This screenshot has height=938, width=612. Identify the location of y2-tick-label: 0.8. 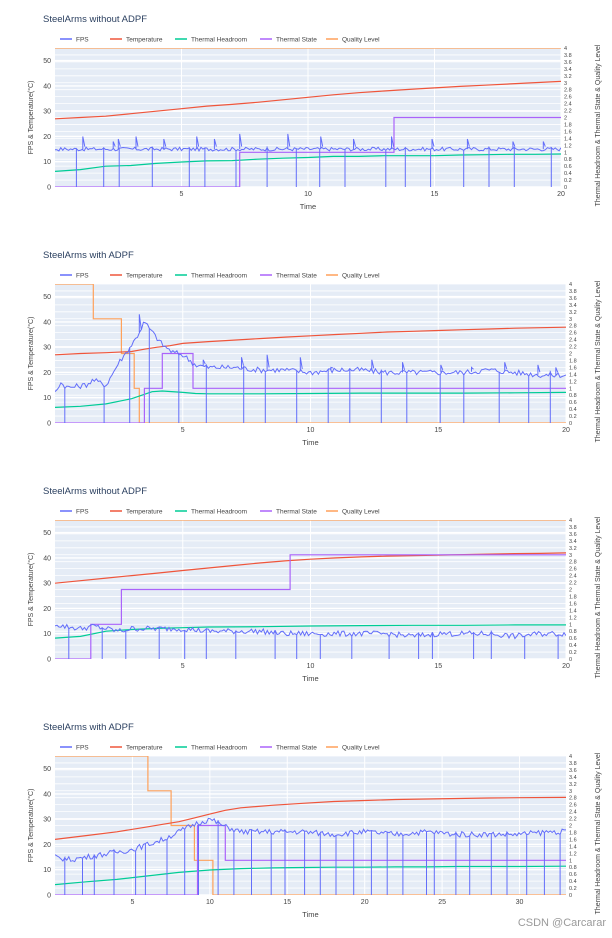
(573, 396).